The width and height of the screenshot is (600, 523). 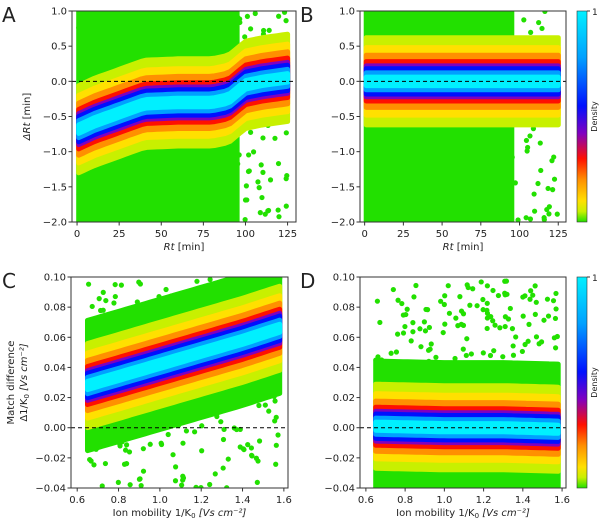 I want to click on x-tick-label: 50, so click(x=442, y=234).